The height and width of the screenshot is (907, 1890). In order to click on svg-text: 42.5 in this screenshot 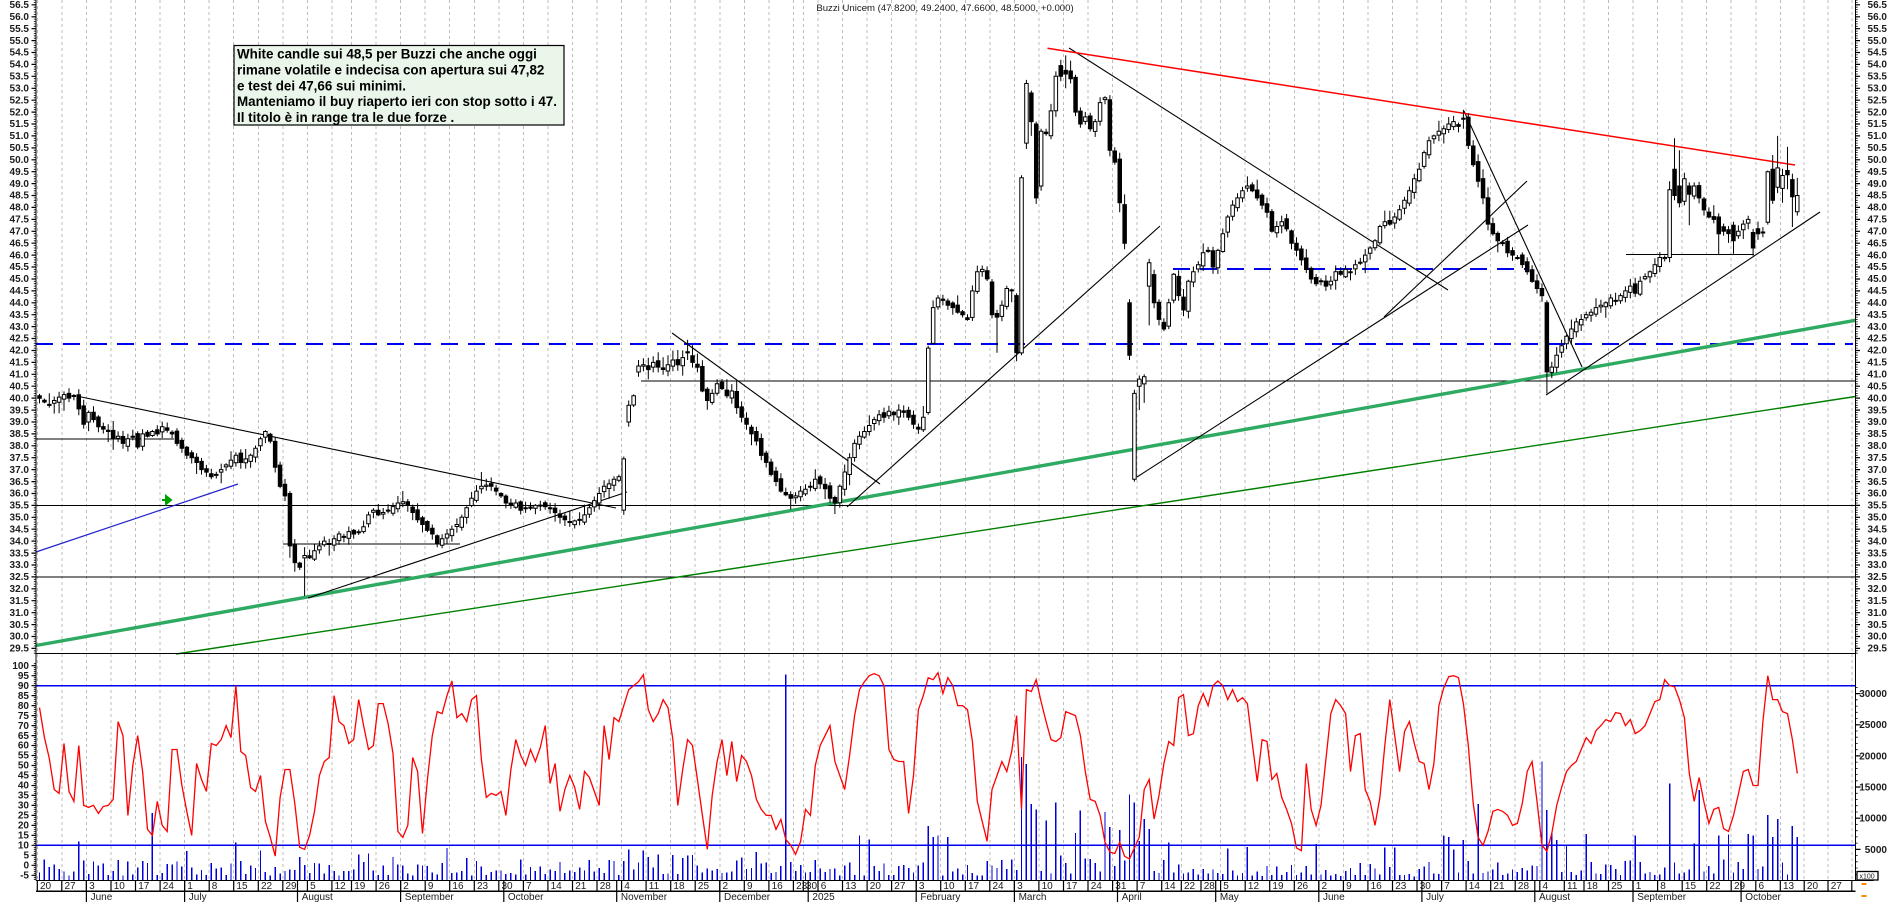, I will do `click(1878, 339)`.